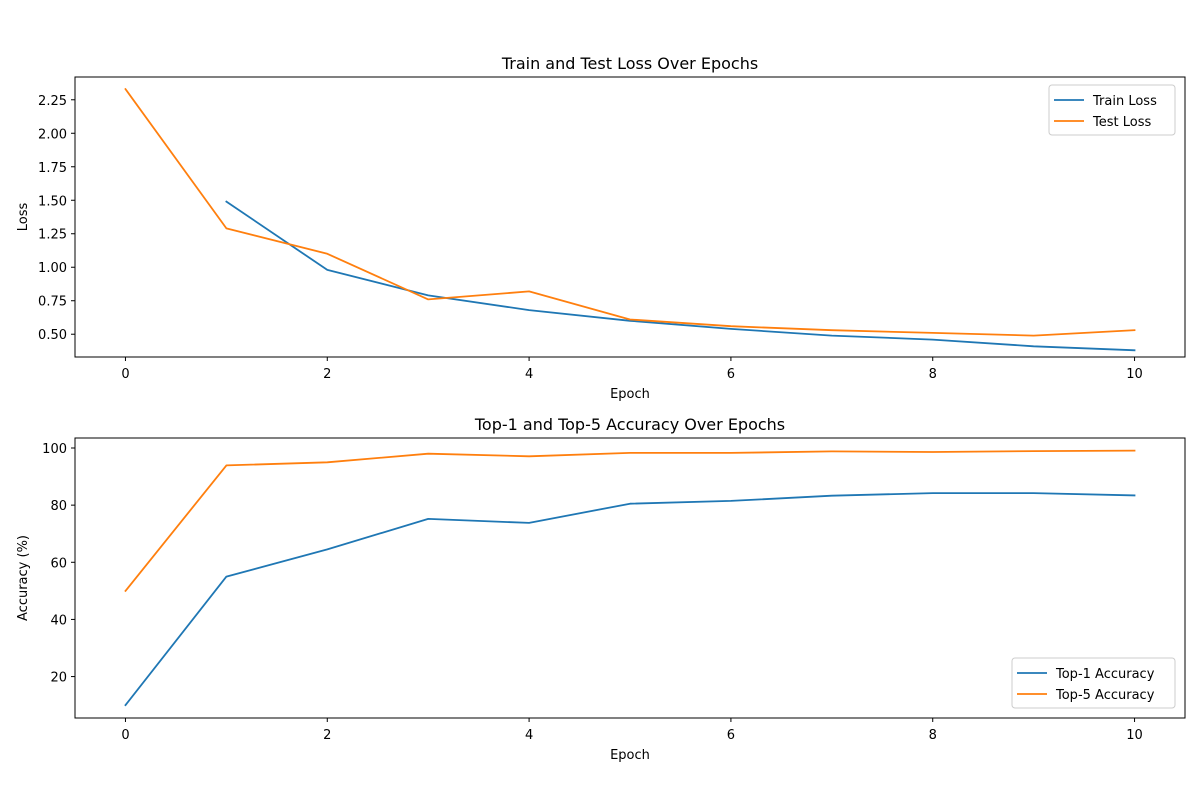 This screenshot has width=1200, height=800. I want to click on y-axis-label: Loss, so click(23, 217).